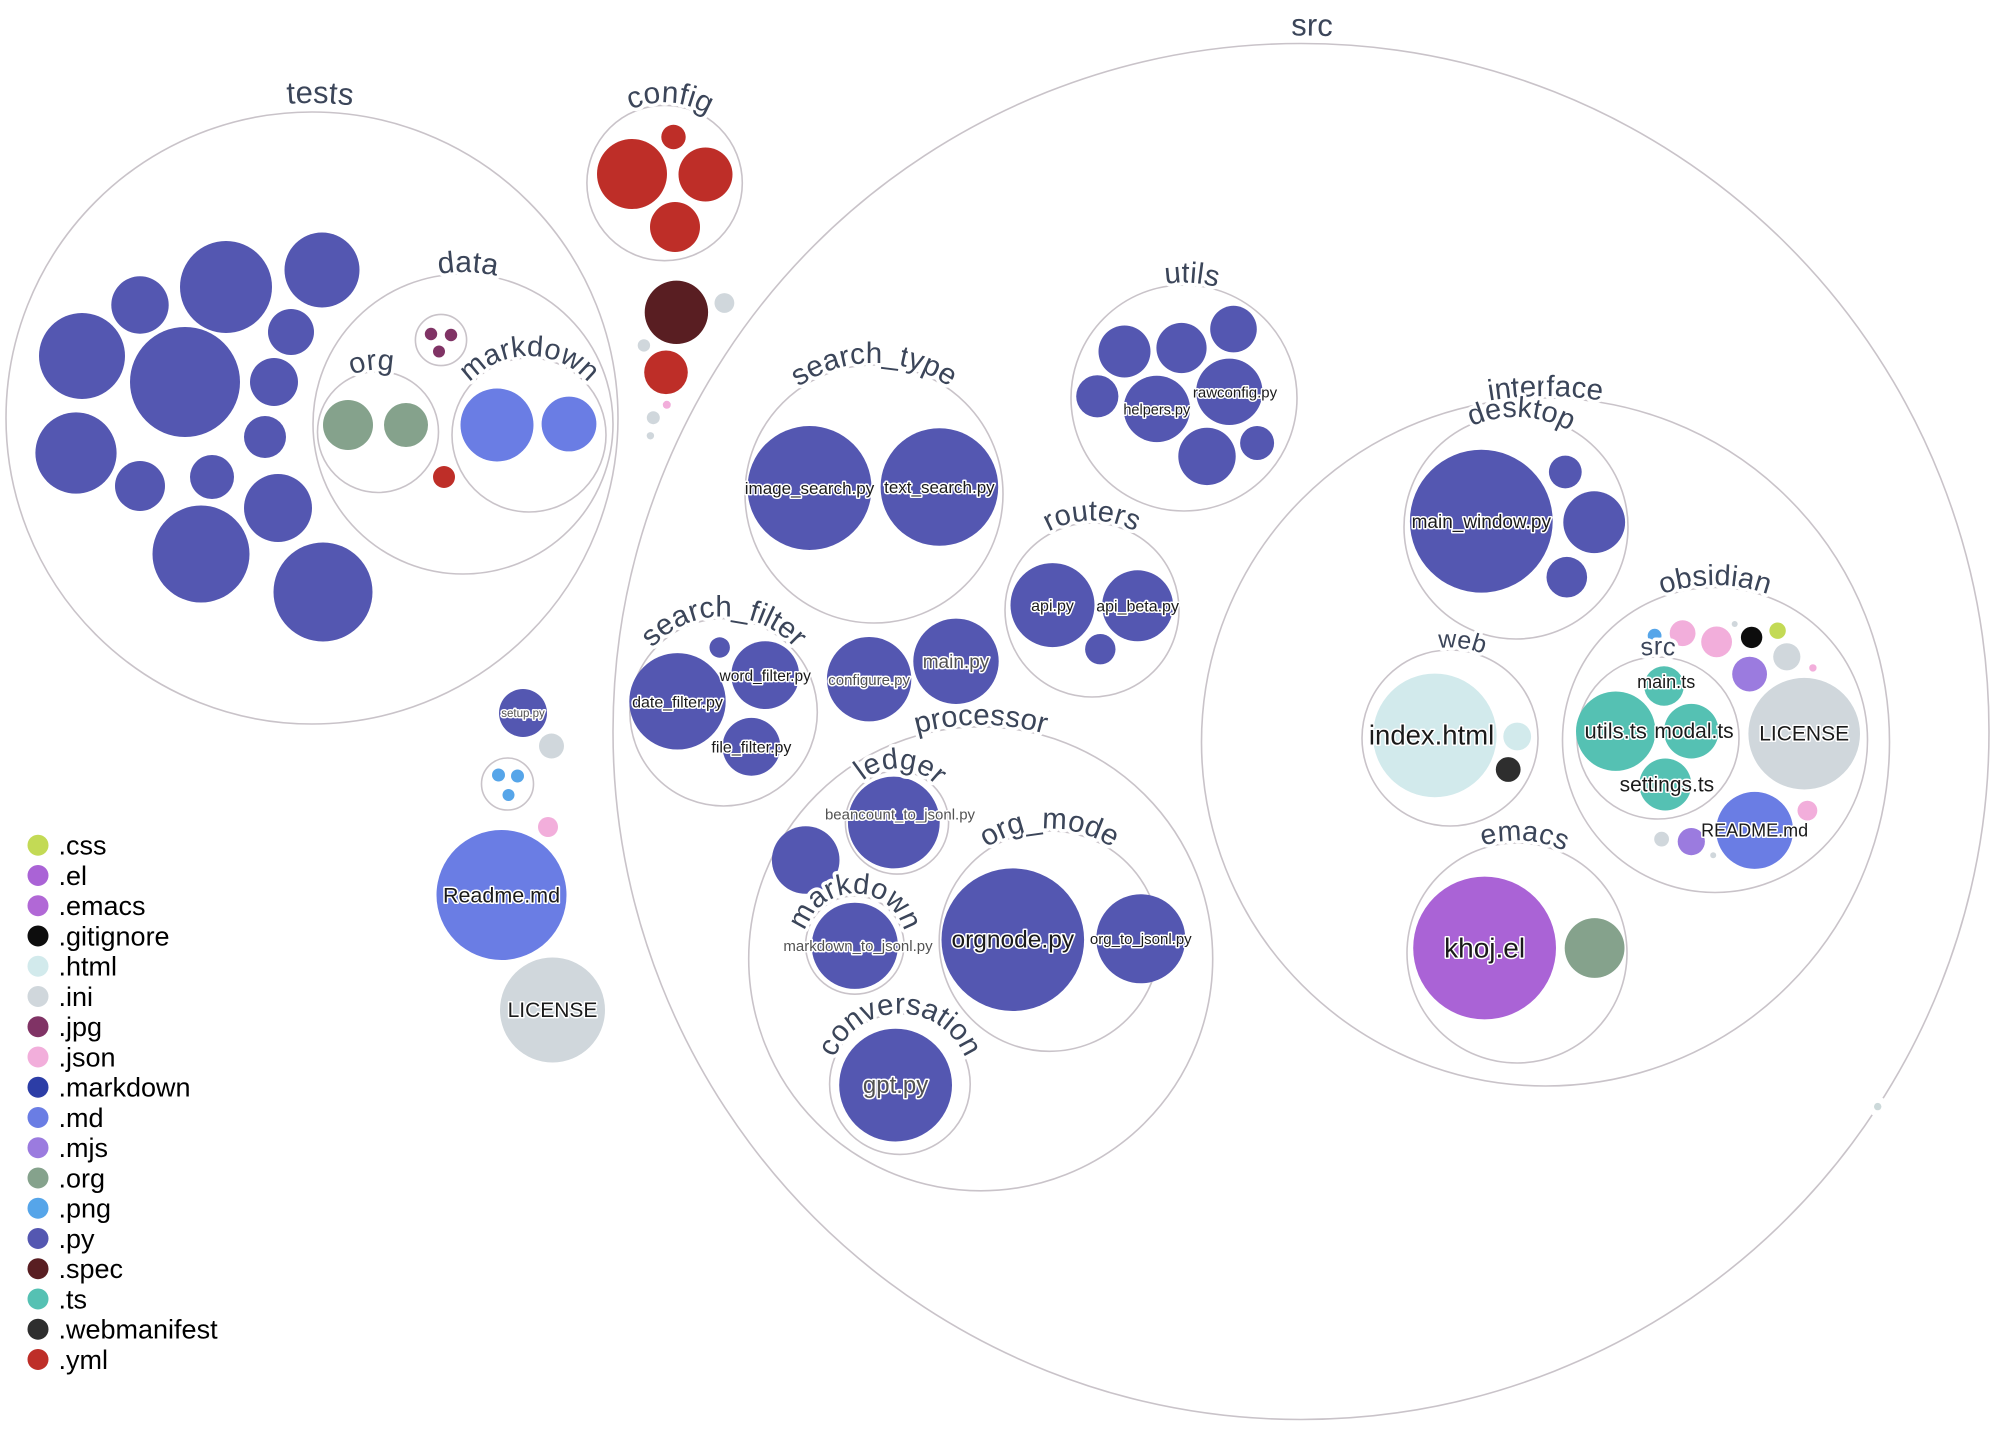 This screenshot has width=1995, height=1451. I want to click on svg-text: text_search.py, so click(939, 487).